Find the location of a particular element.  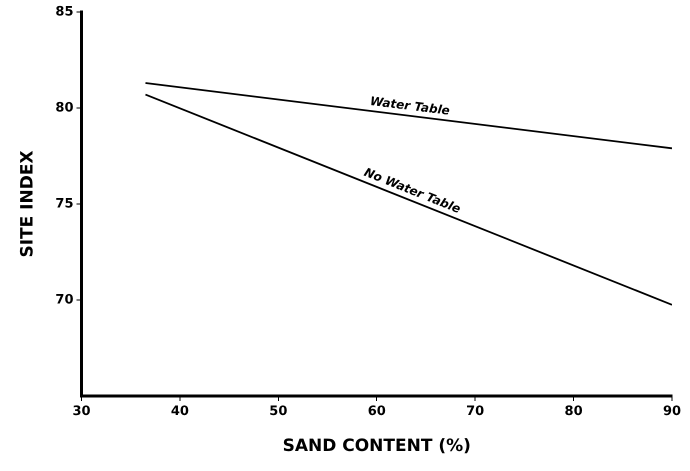

x-tick-label: 30 is located at coordinates (81, 412).